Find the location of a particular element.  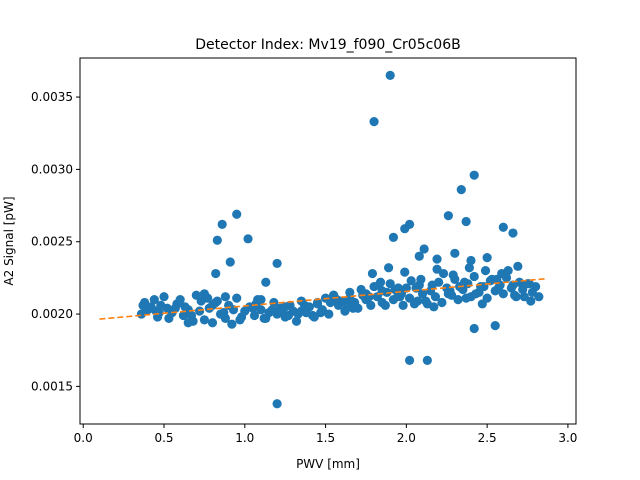

y-axis: 0.0015 0.0020 0.0025 0.0030 0.0035 is located at coordinates (55, 241).